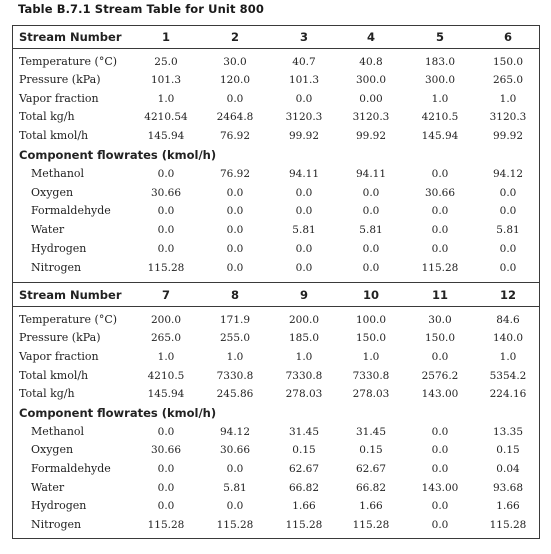 This screenshot has height=554, width=551. I want to click on value-cell: 5, so click(439, 37).